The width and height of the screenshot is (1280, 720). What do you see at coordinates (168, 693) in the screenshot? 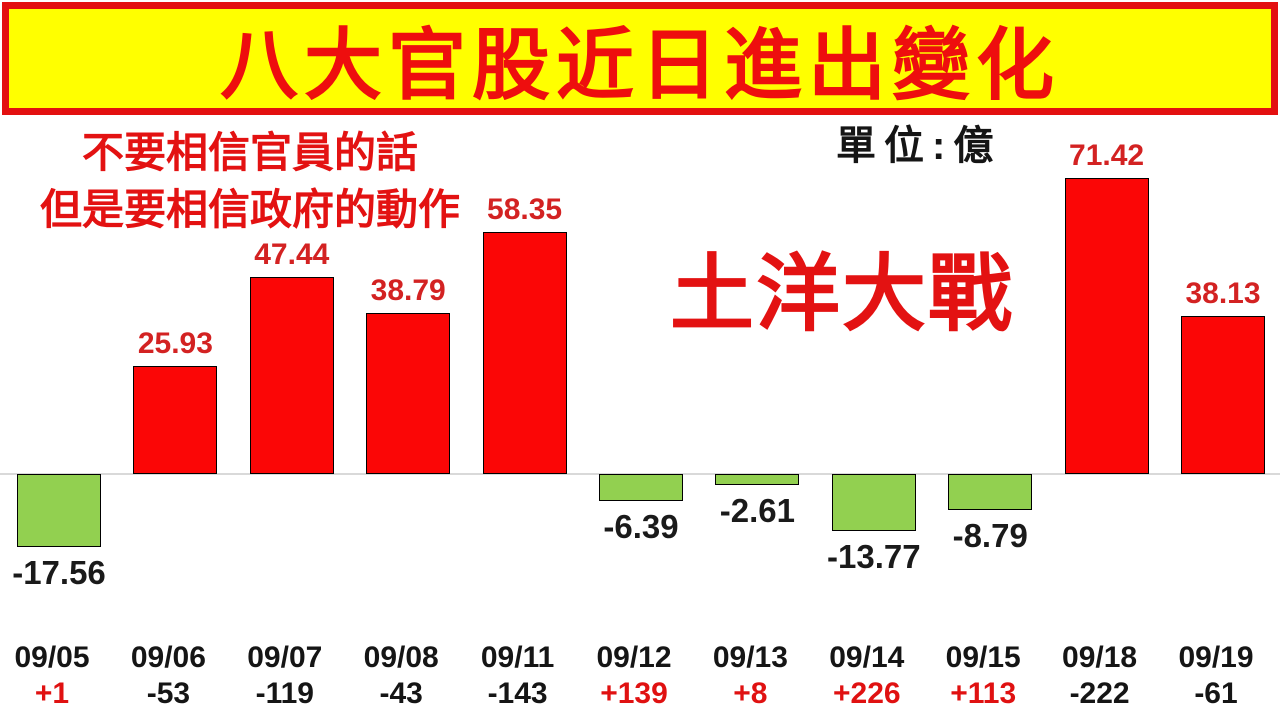
I see `change-label: -53` at bounding box center [168, 693].